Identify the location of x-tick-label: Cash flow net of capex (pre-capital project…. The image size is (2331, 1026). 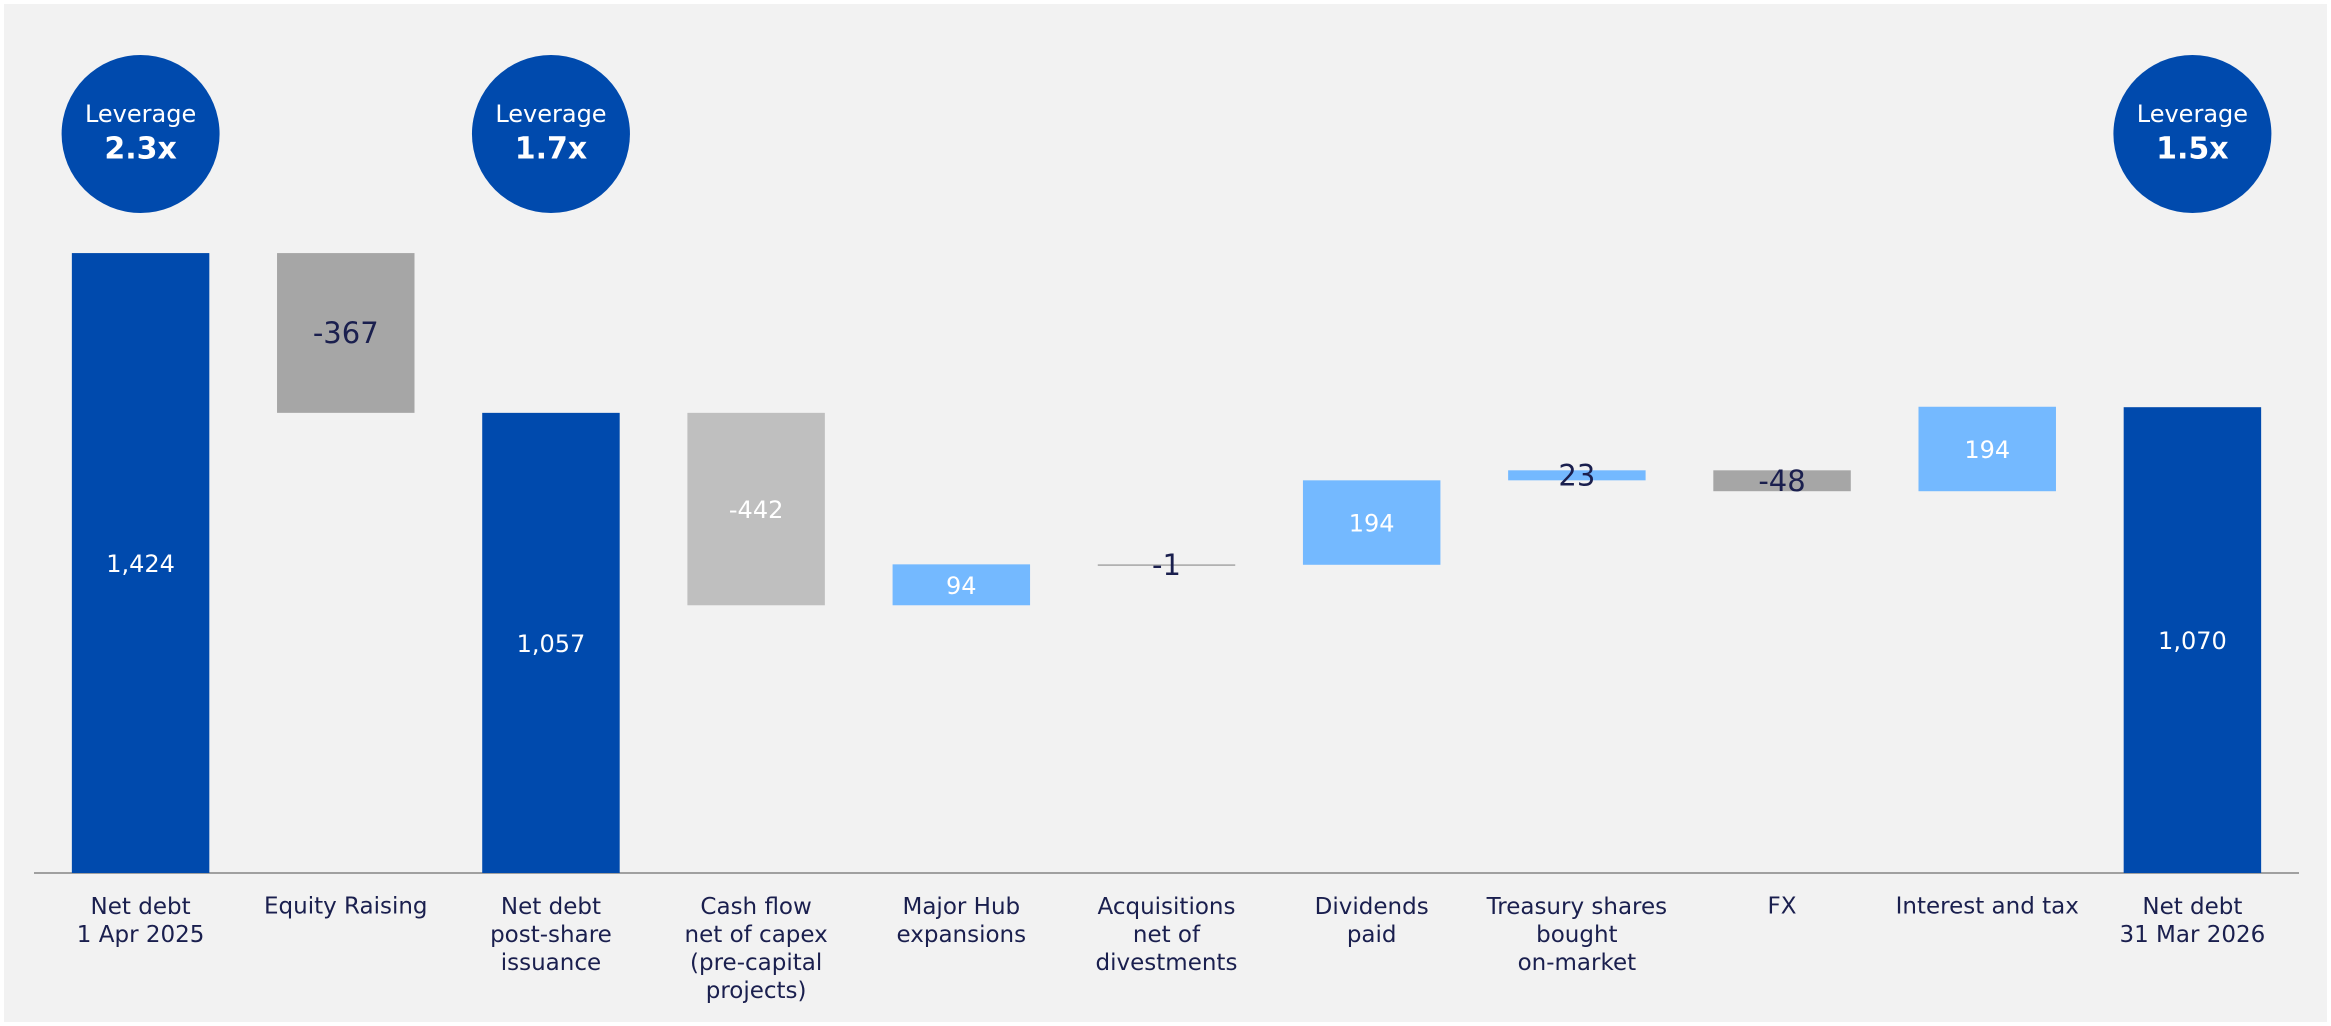
(756, 949).